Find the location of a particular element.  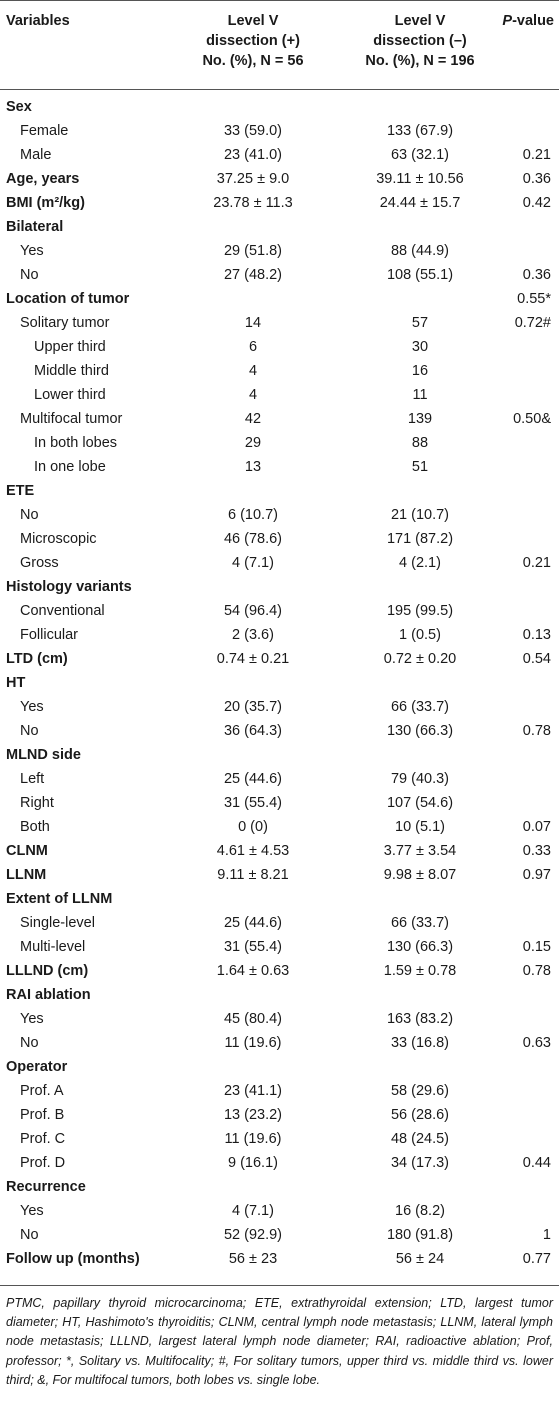

row-label: Sex is located at coordinates (19, 107).